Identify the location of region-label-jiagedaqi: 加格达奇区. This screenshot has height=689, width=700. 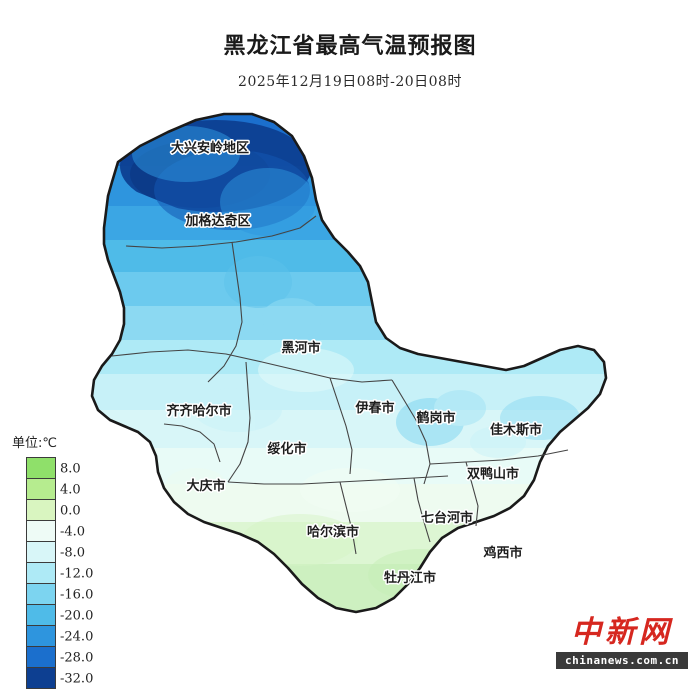
(217, 221).